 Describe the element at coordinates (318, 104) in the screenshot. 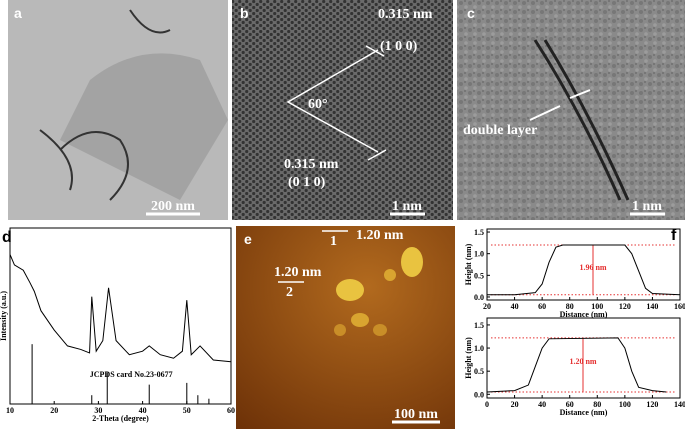

I see `angle: 60°` at that location.